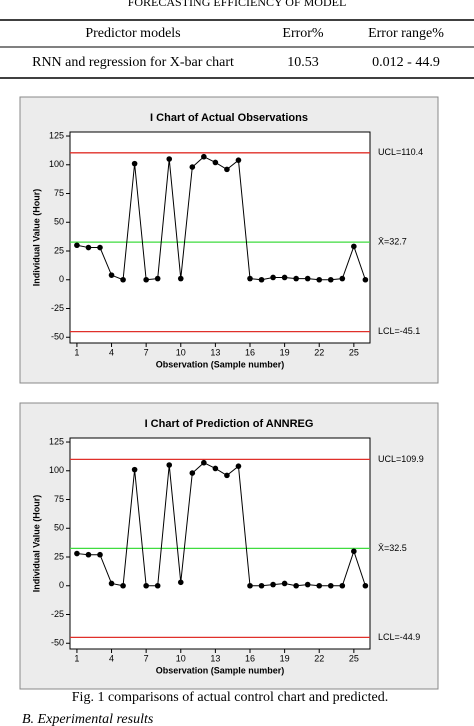 Image resolution: width=474 pixels, height=726 pixels. I want to click on table-cell: 0.012 - 44.9, so click(406, 62).